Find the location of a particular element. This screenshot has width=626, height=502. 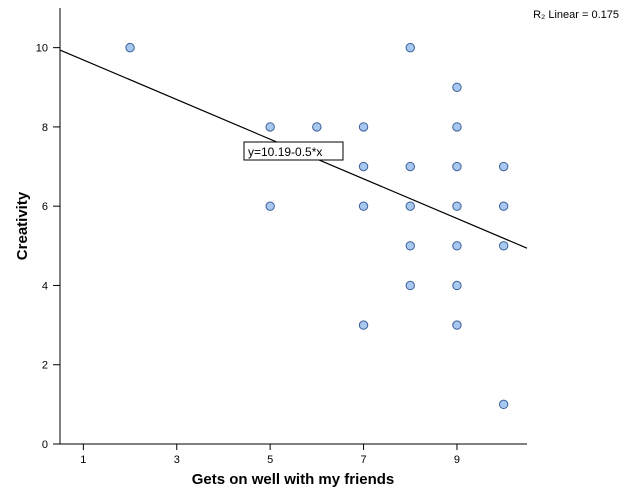

y-tick-label: 6 is located at coordinates (45, 207).